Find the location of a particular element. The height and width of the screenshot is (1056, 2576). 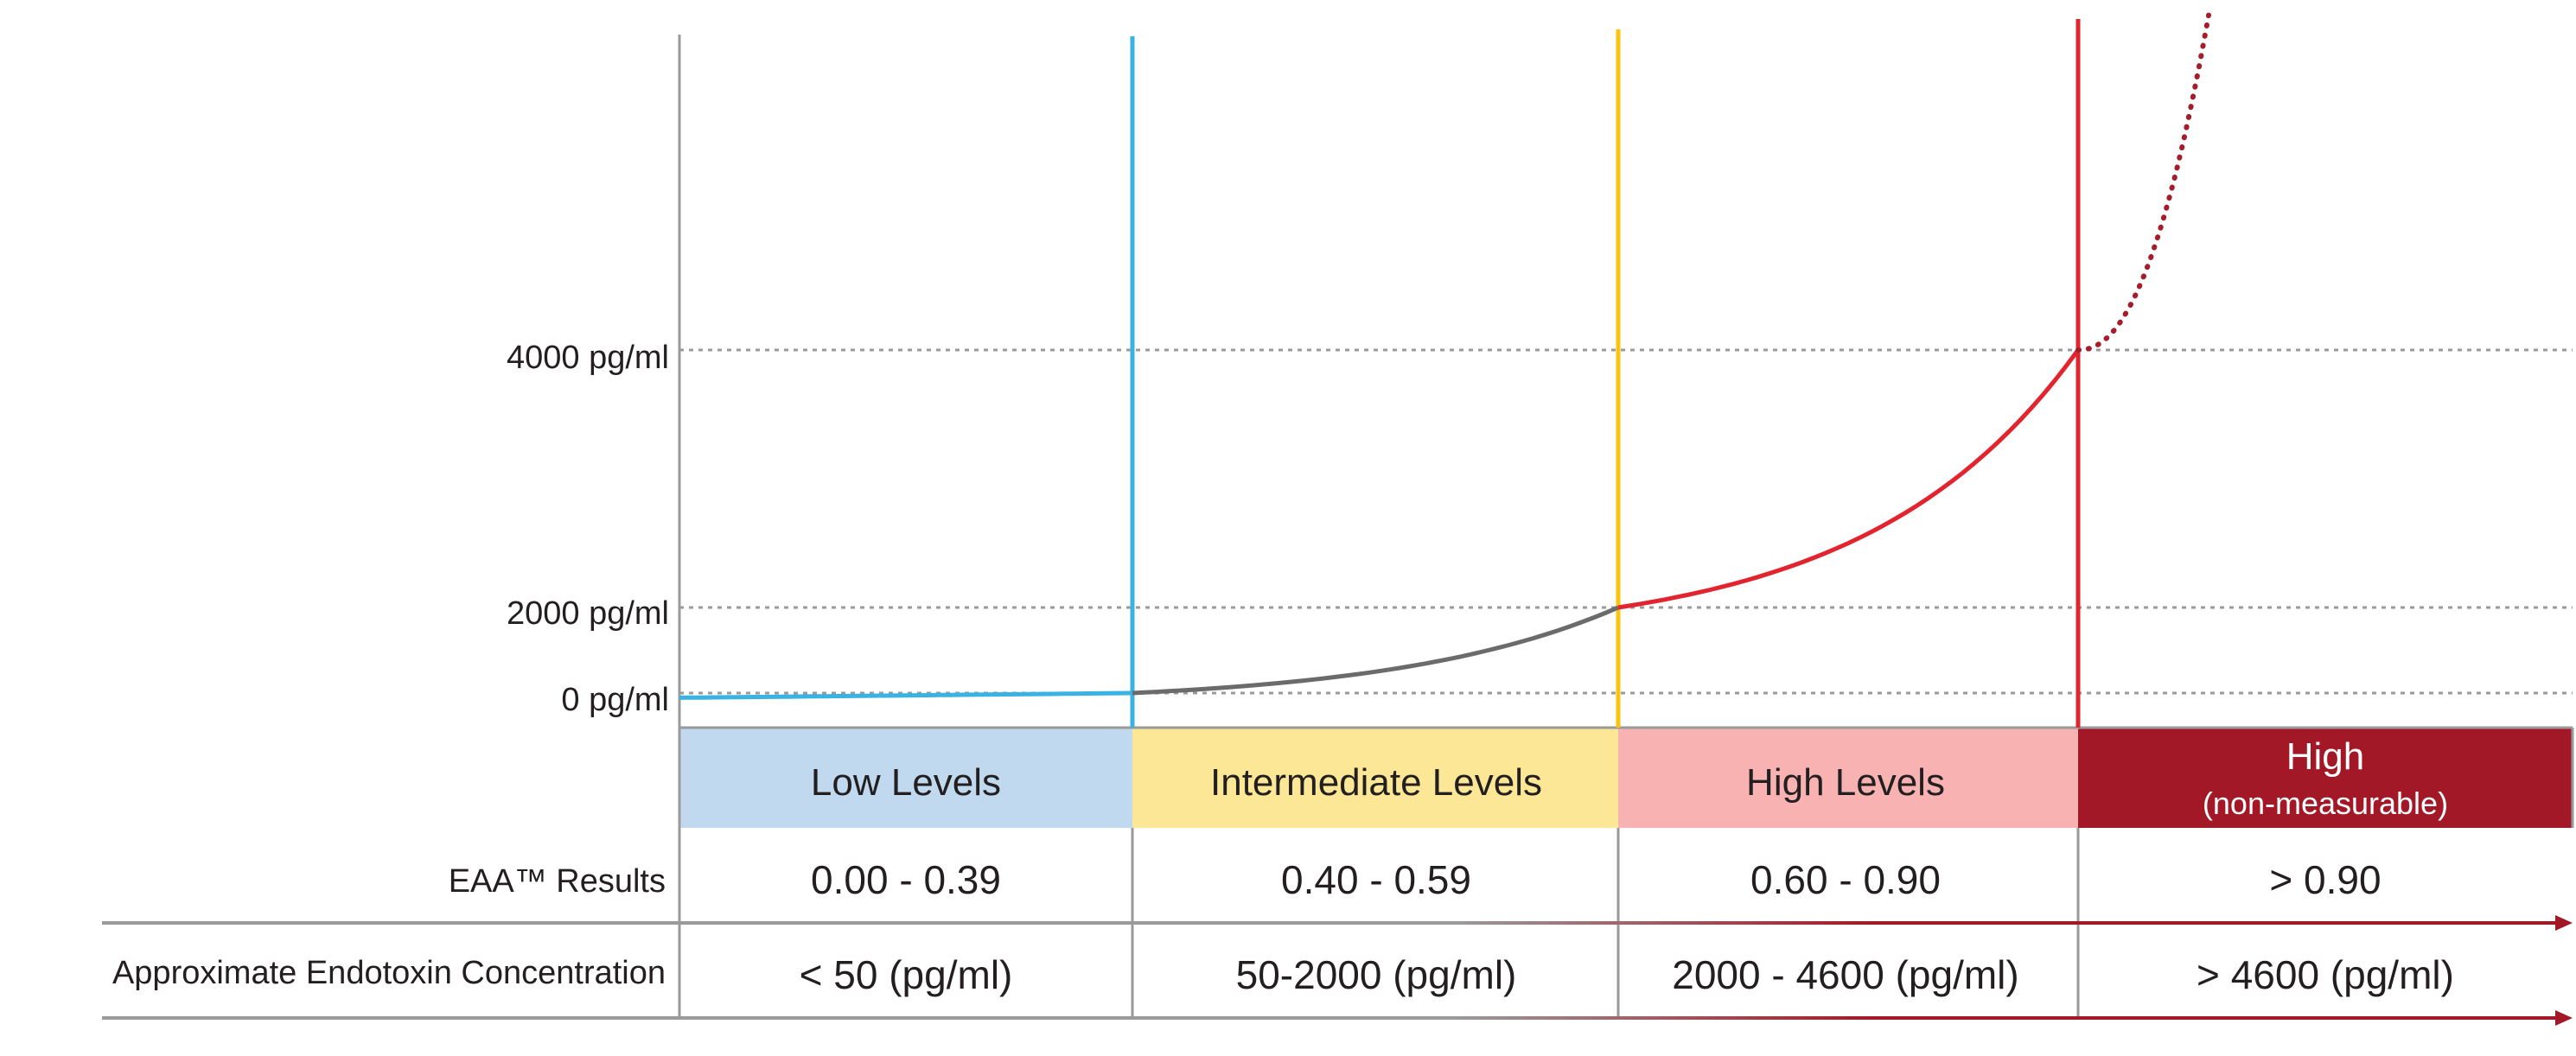

eaa-row-arrow-head is located at coordinates (2564, 923).